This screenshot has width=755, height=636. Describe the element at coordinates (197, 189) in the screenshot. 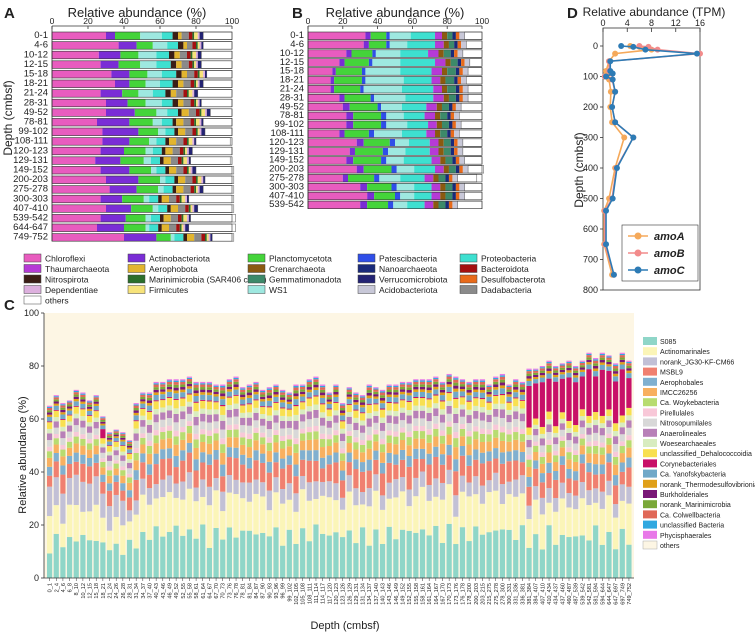

I see `bar-firmicutes` at that location.